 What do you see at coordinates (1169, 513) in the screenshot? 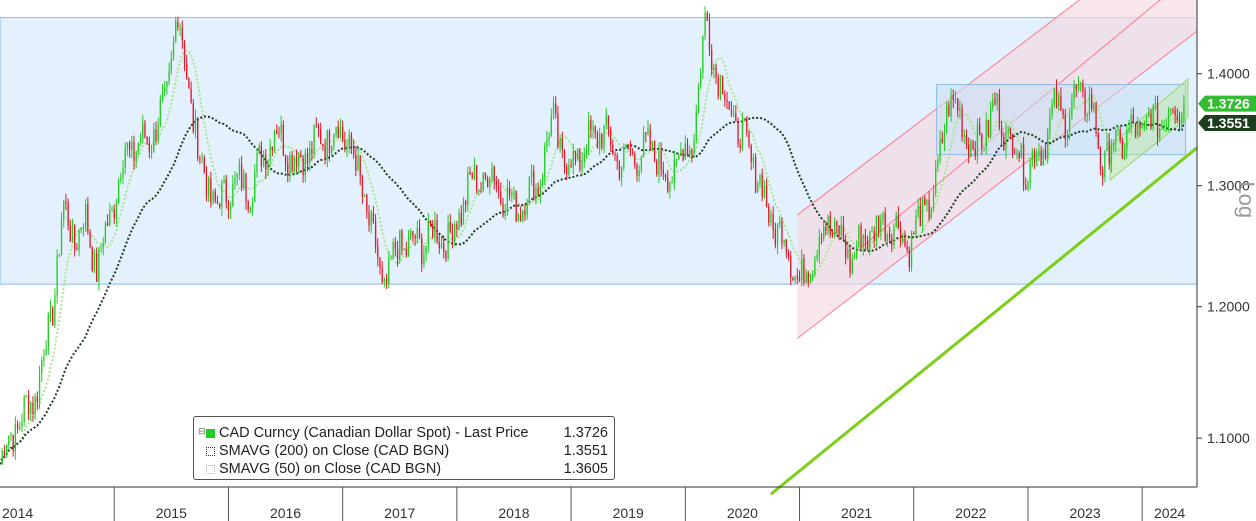
I see `x-tick-label: 2024` at bounding box center [1169, 513].